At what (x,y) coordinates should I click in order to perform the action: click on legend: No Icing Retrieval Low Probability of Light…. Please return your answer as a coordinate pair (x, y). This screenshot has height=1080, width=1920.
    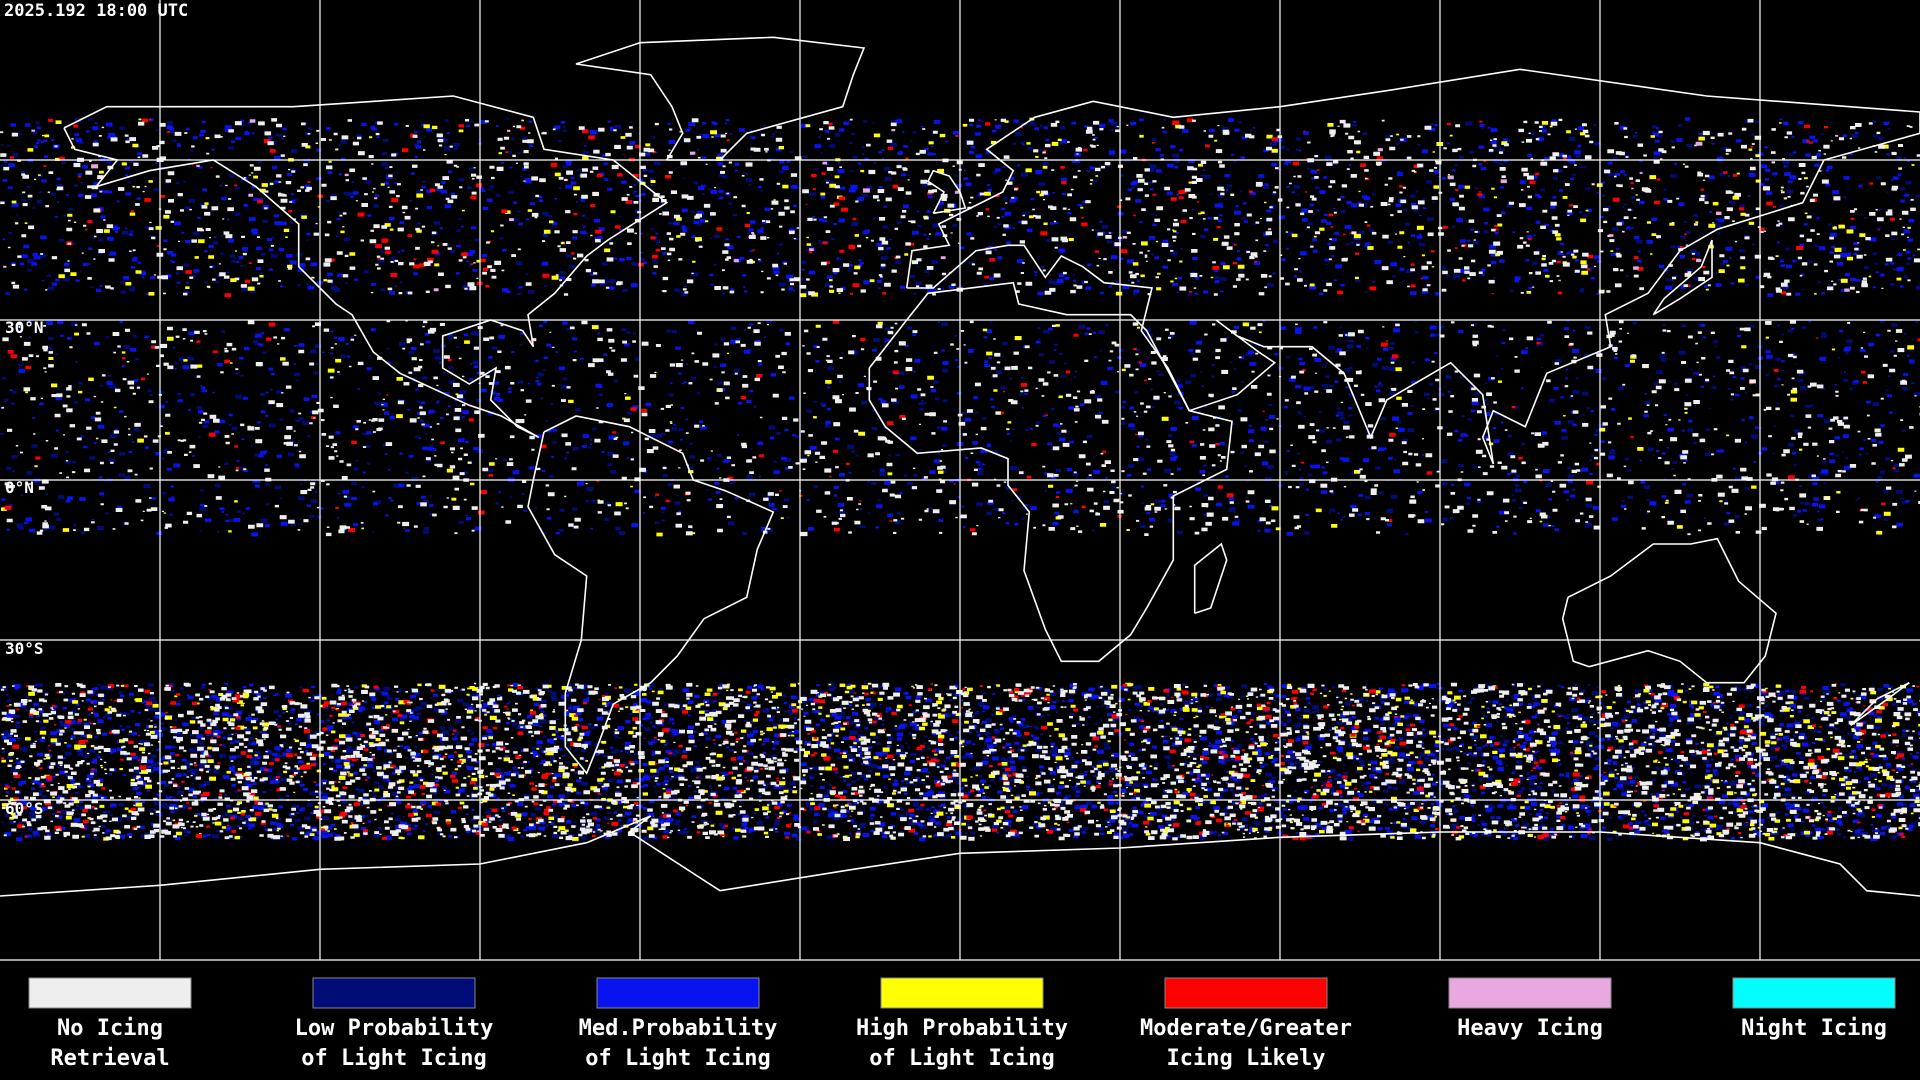
    Looking at the image, I should click on (962, 1024).